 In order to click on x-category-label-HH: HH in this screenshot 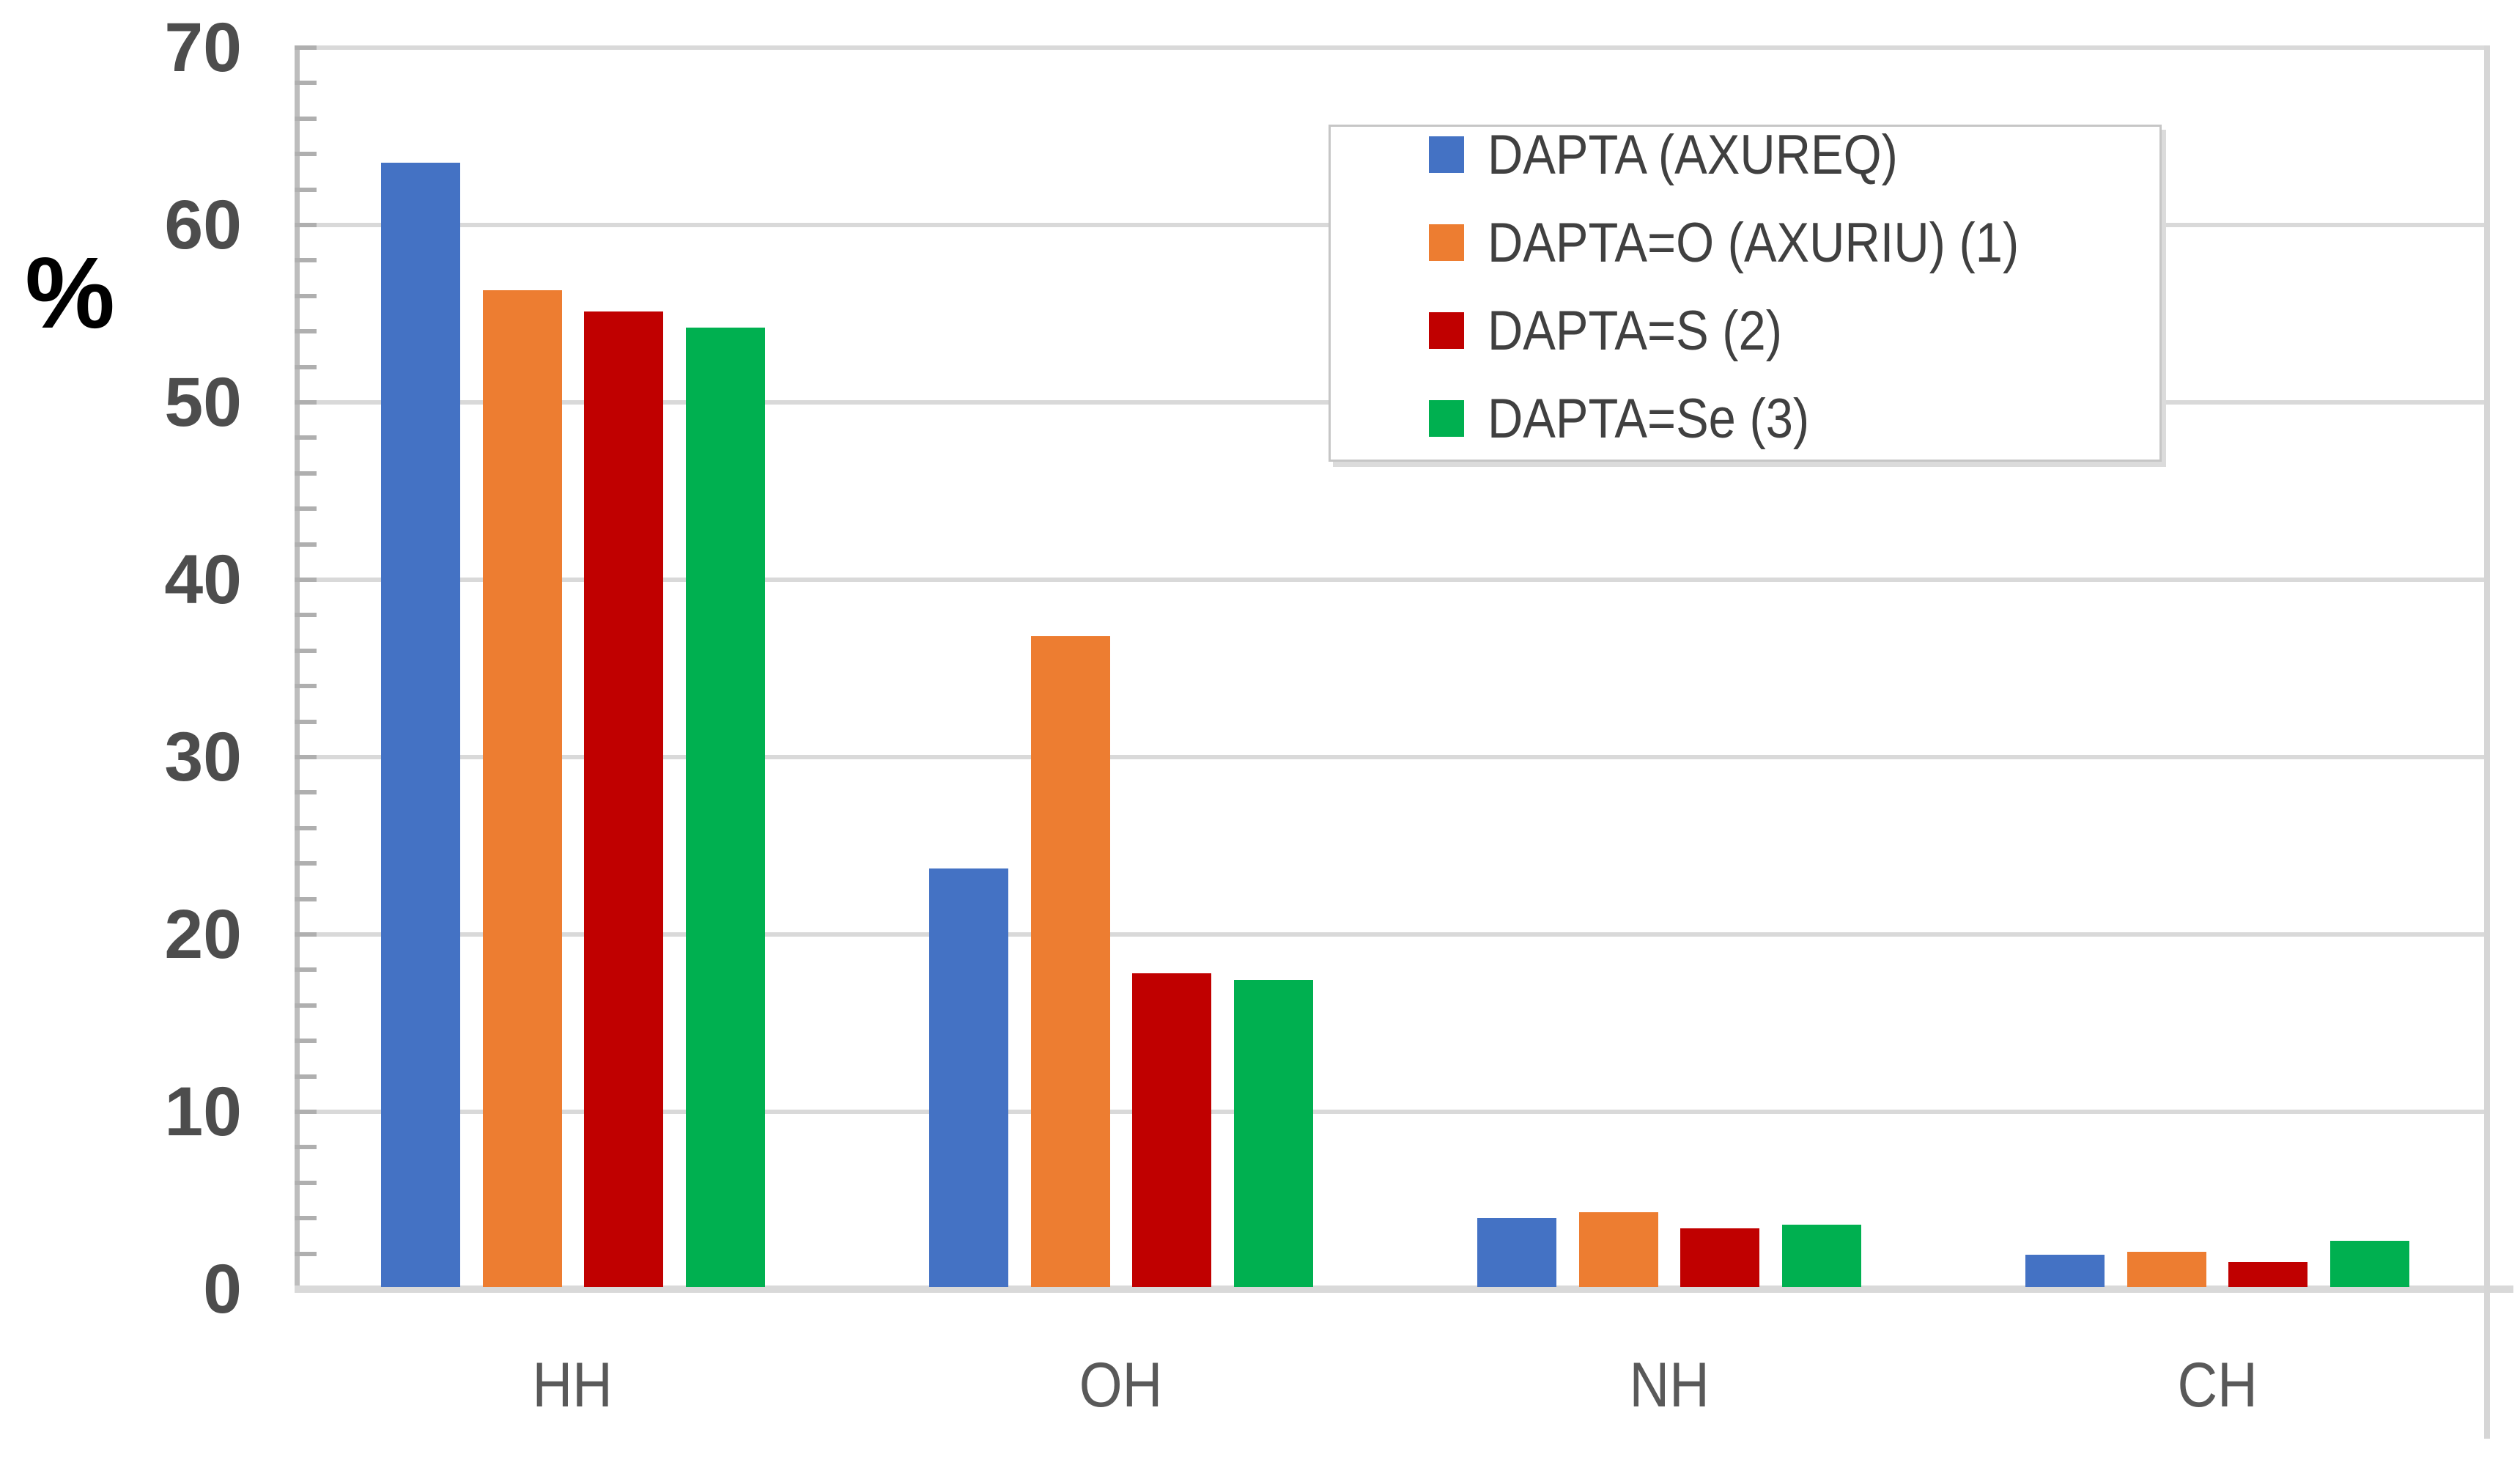, I will do `click(573, 1385)`.